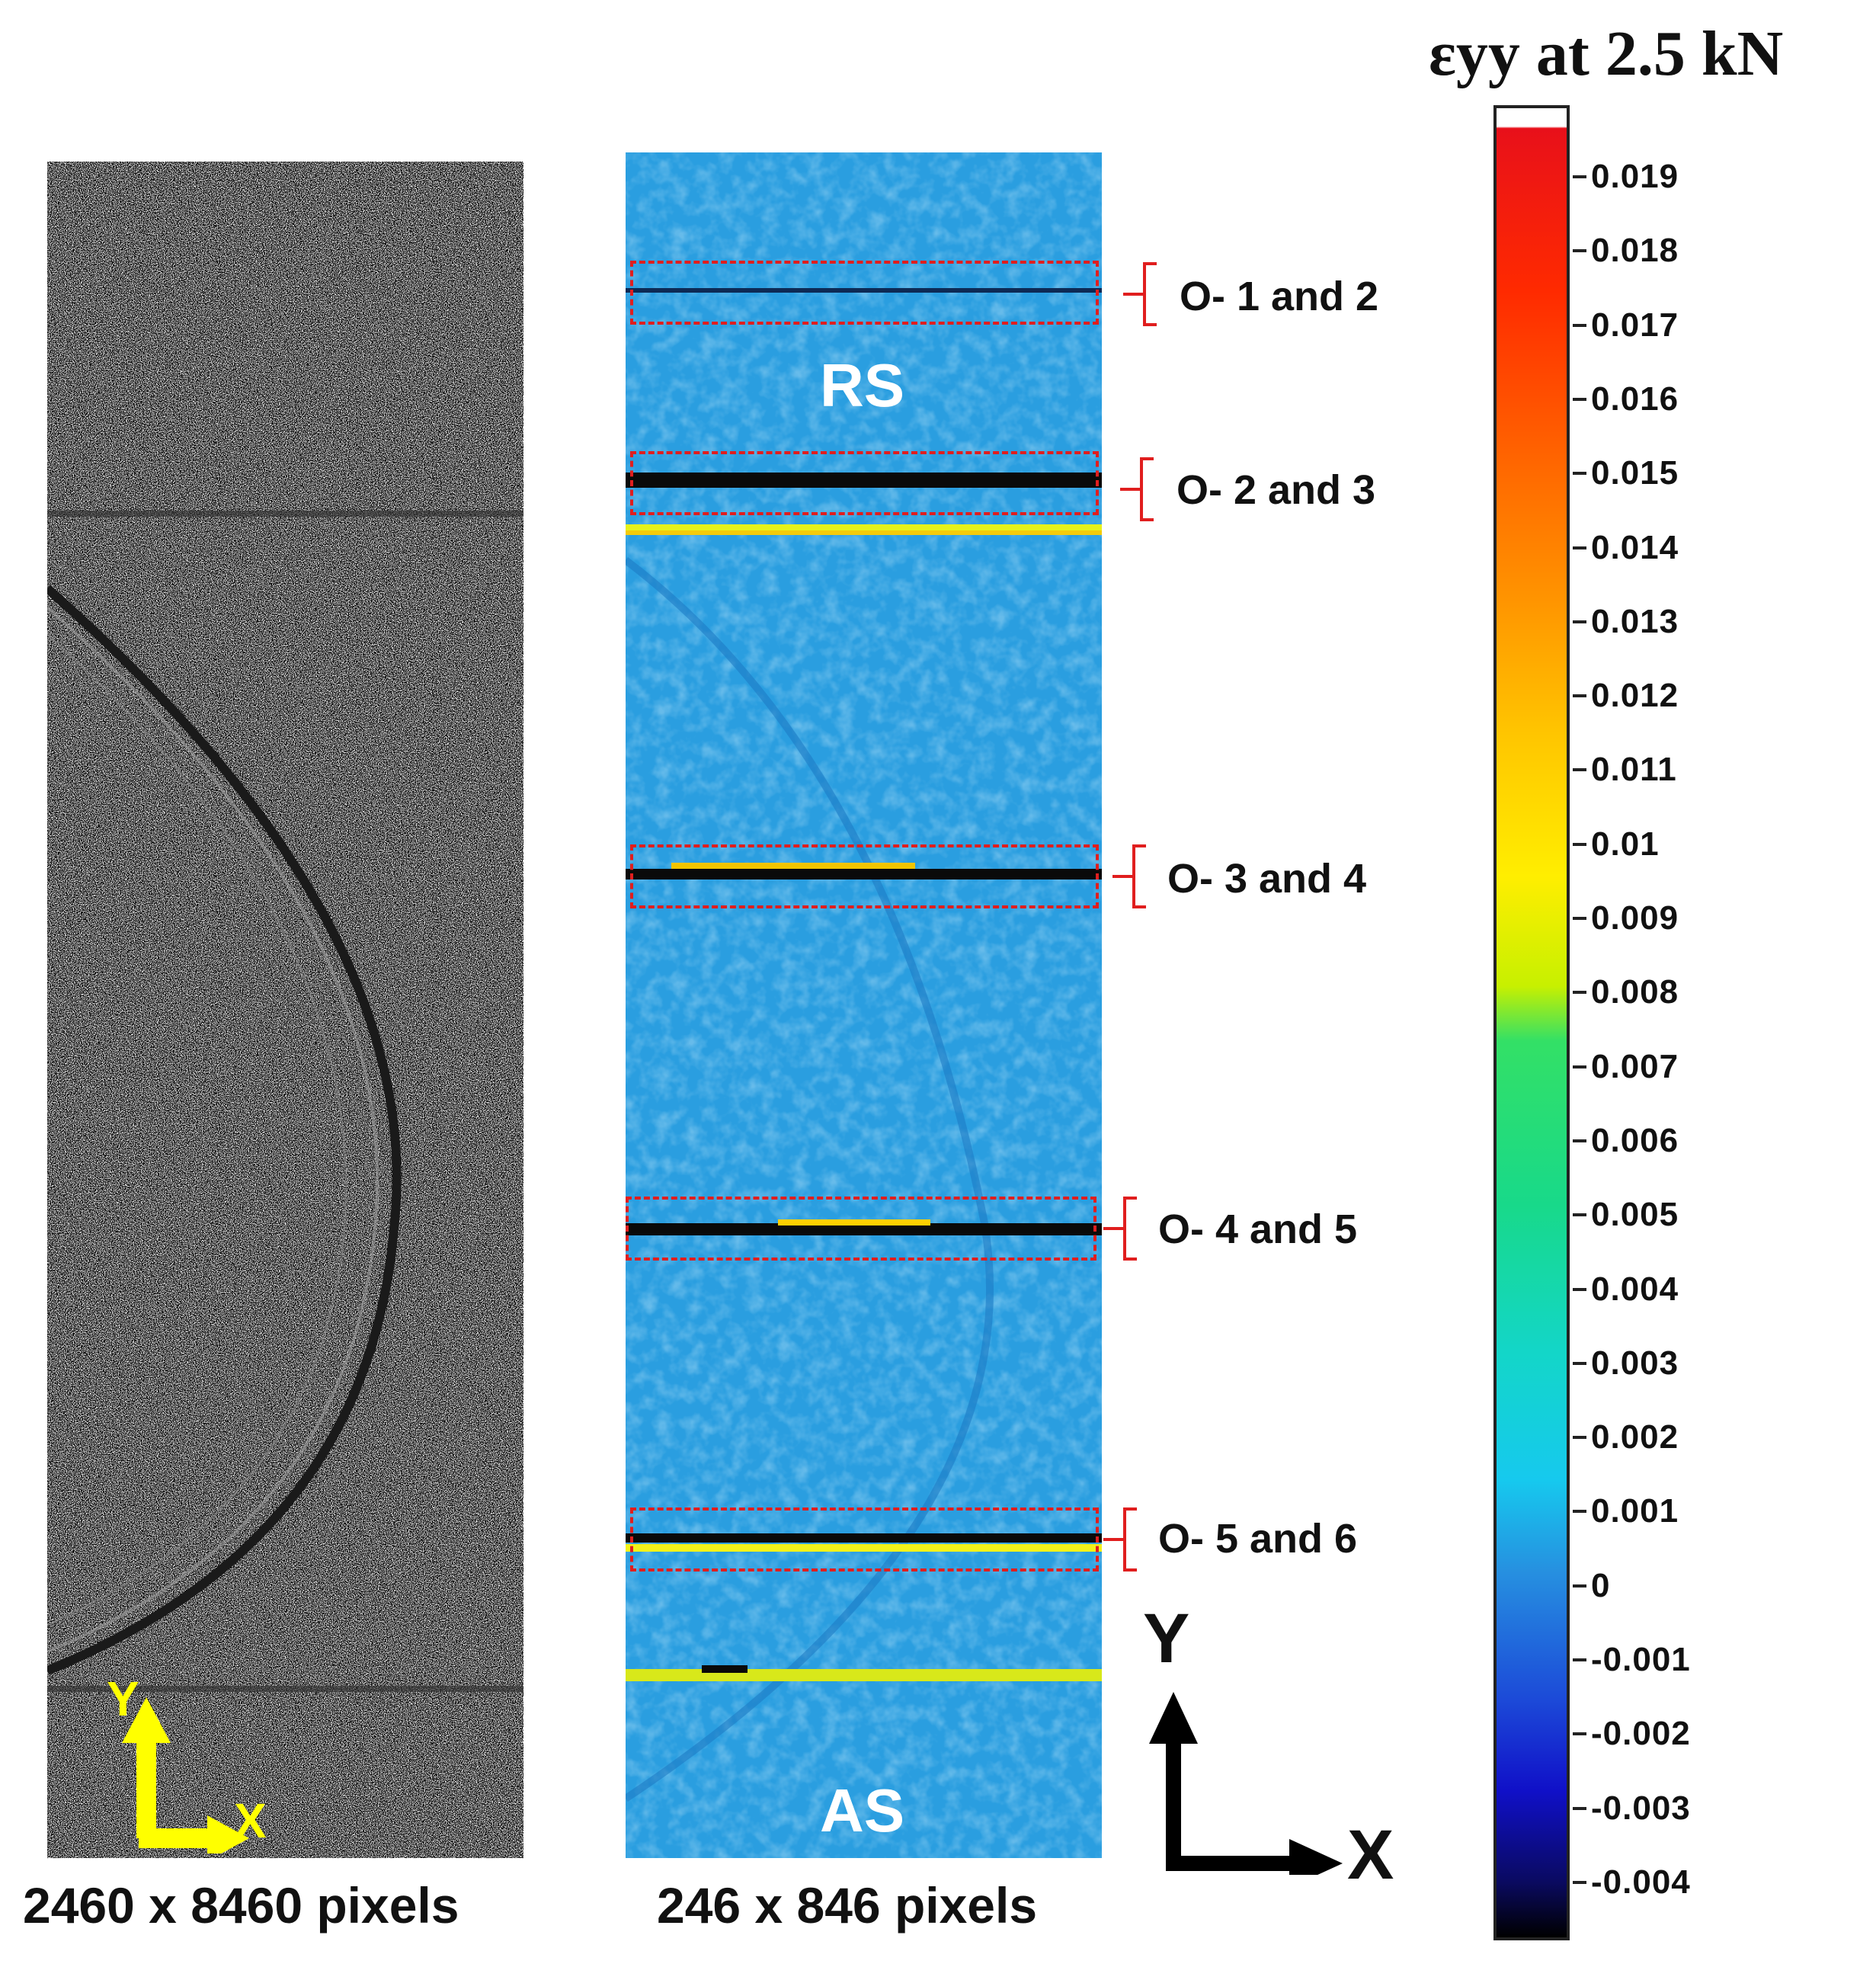 This screenshot has height=1980, width=1876. I want to click on region-label-1: O- 1 and 2, so click(1279, 296).